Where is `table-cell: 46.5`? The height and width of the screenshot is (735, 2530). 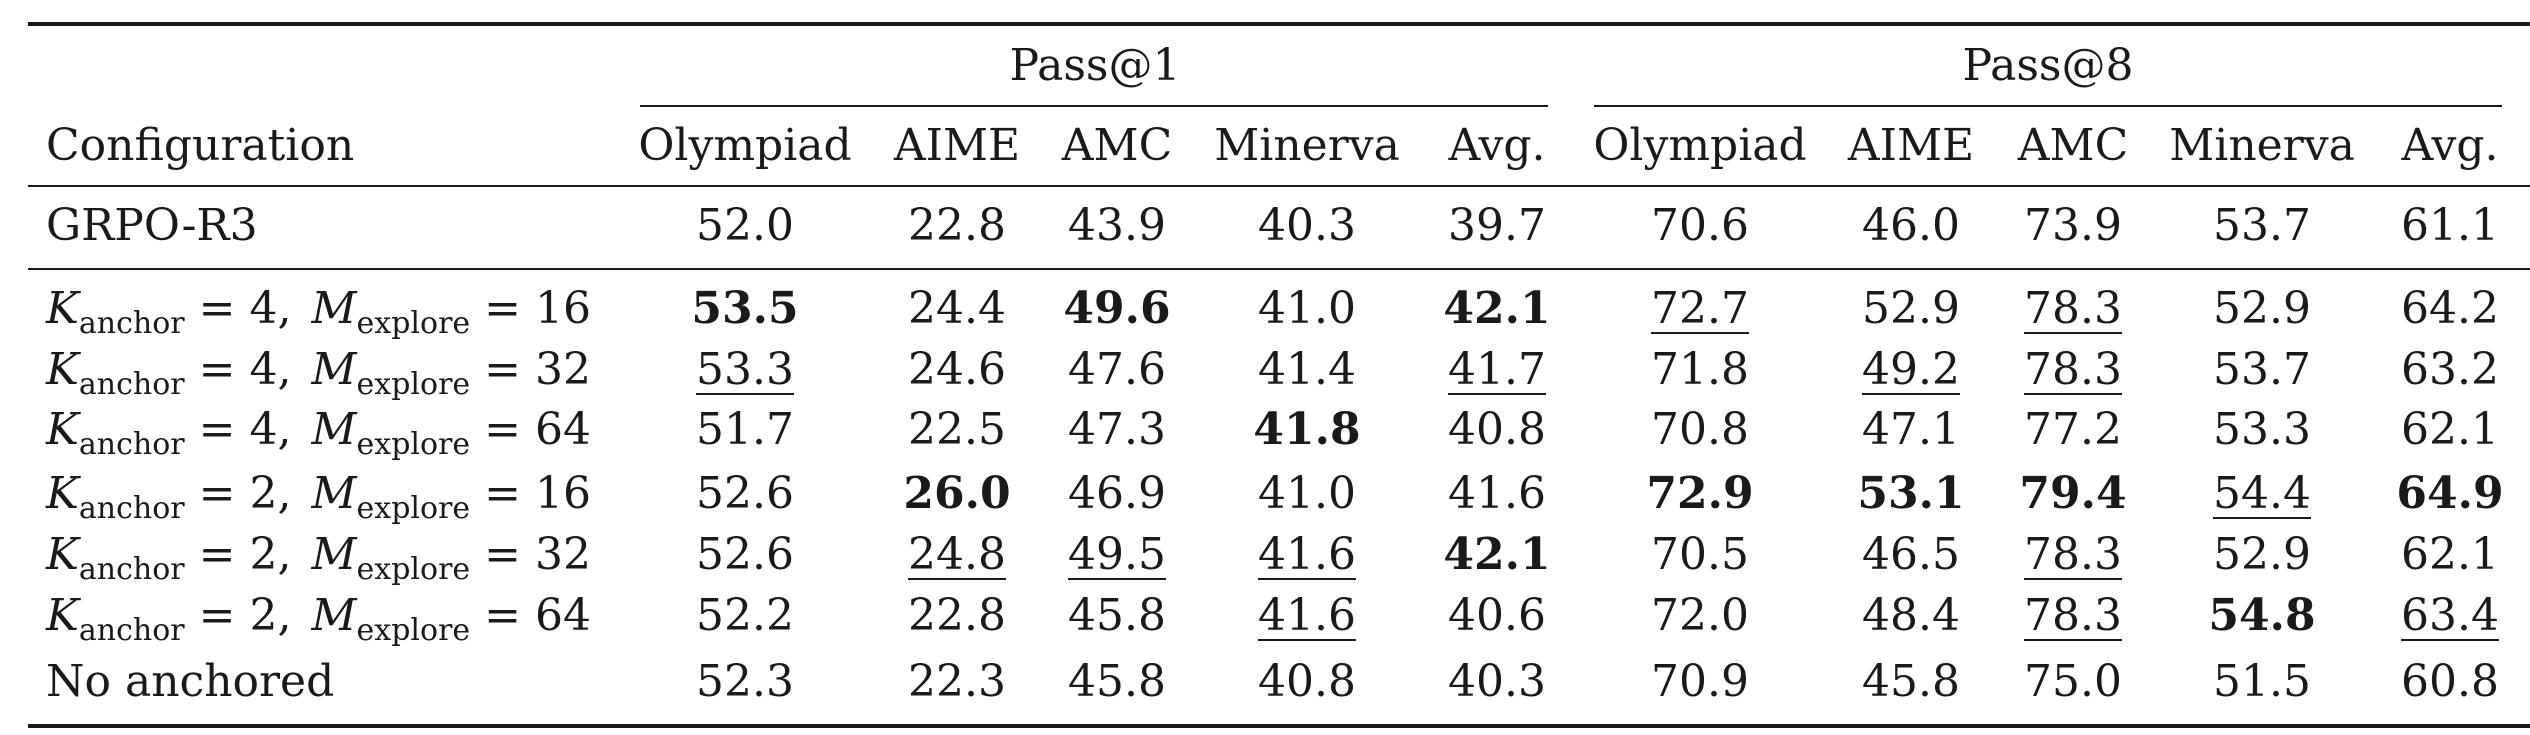 table-cell: 46.5 is located at coordinates (1911, 554).